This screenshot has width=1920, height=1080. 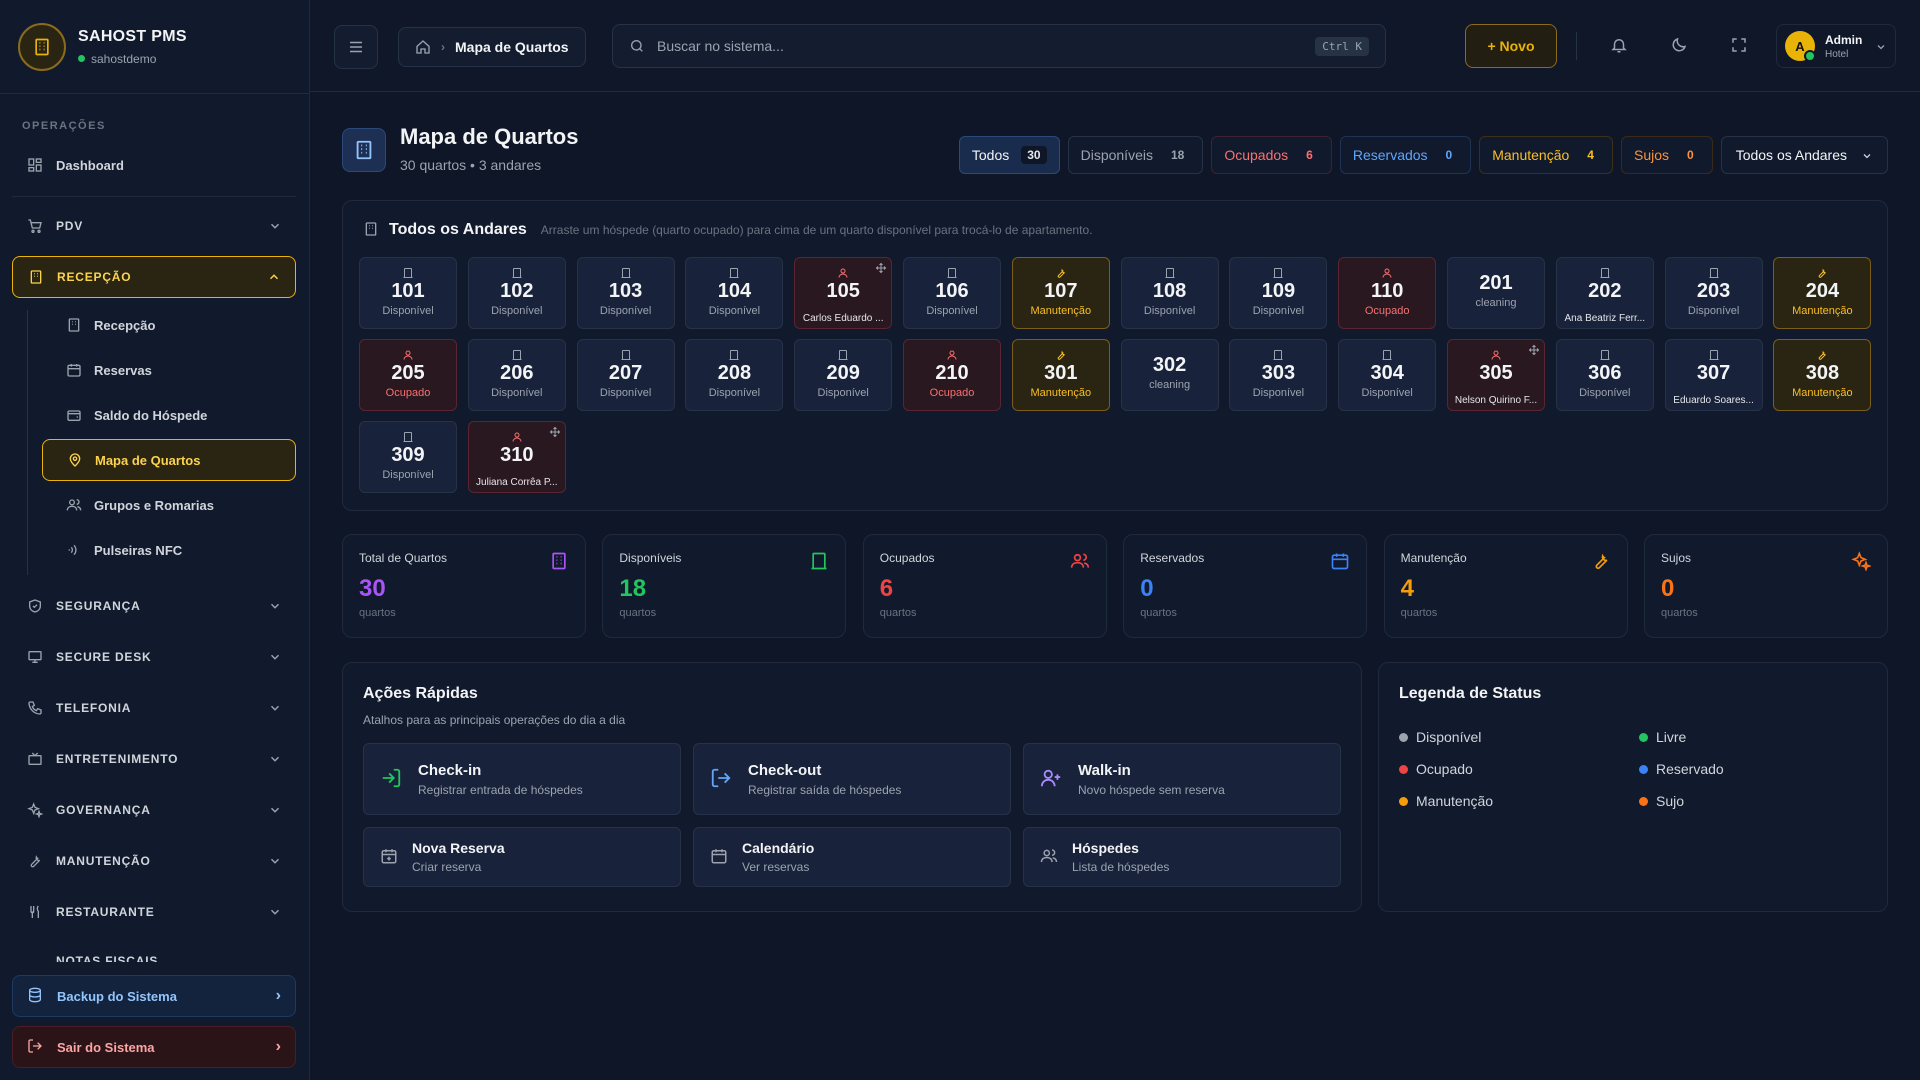 I want to click on action-desc: Lista de hóspedes, so click(x=1121, y=867).